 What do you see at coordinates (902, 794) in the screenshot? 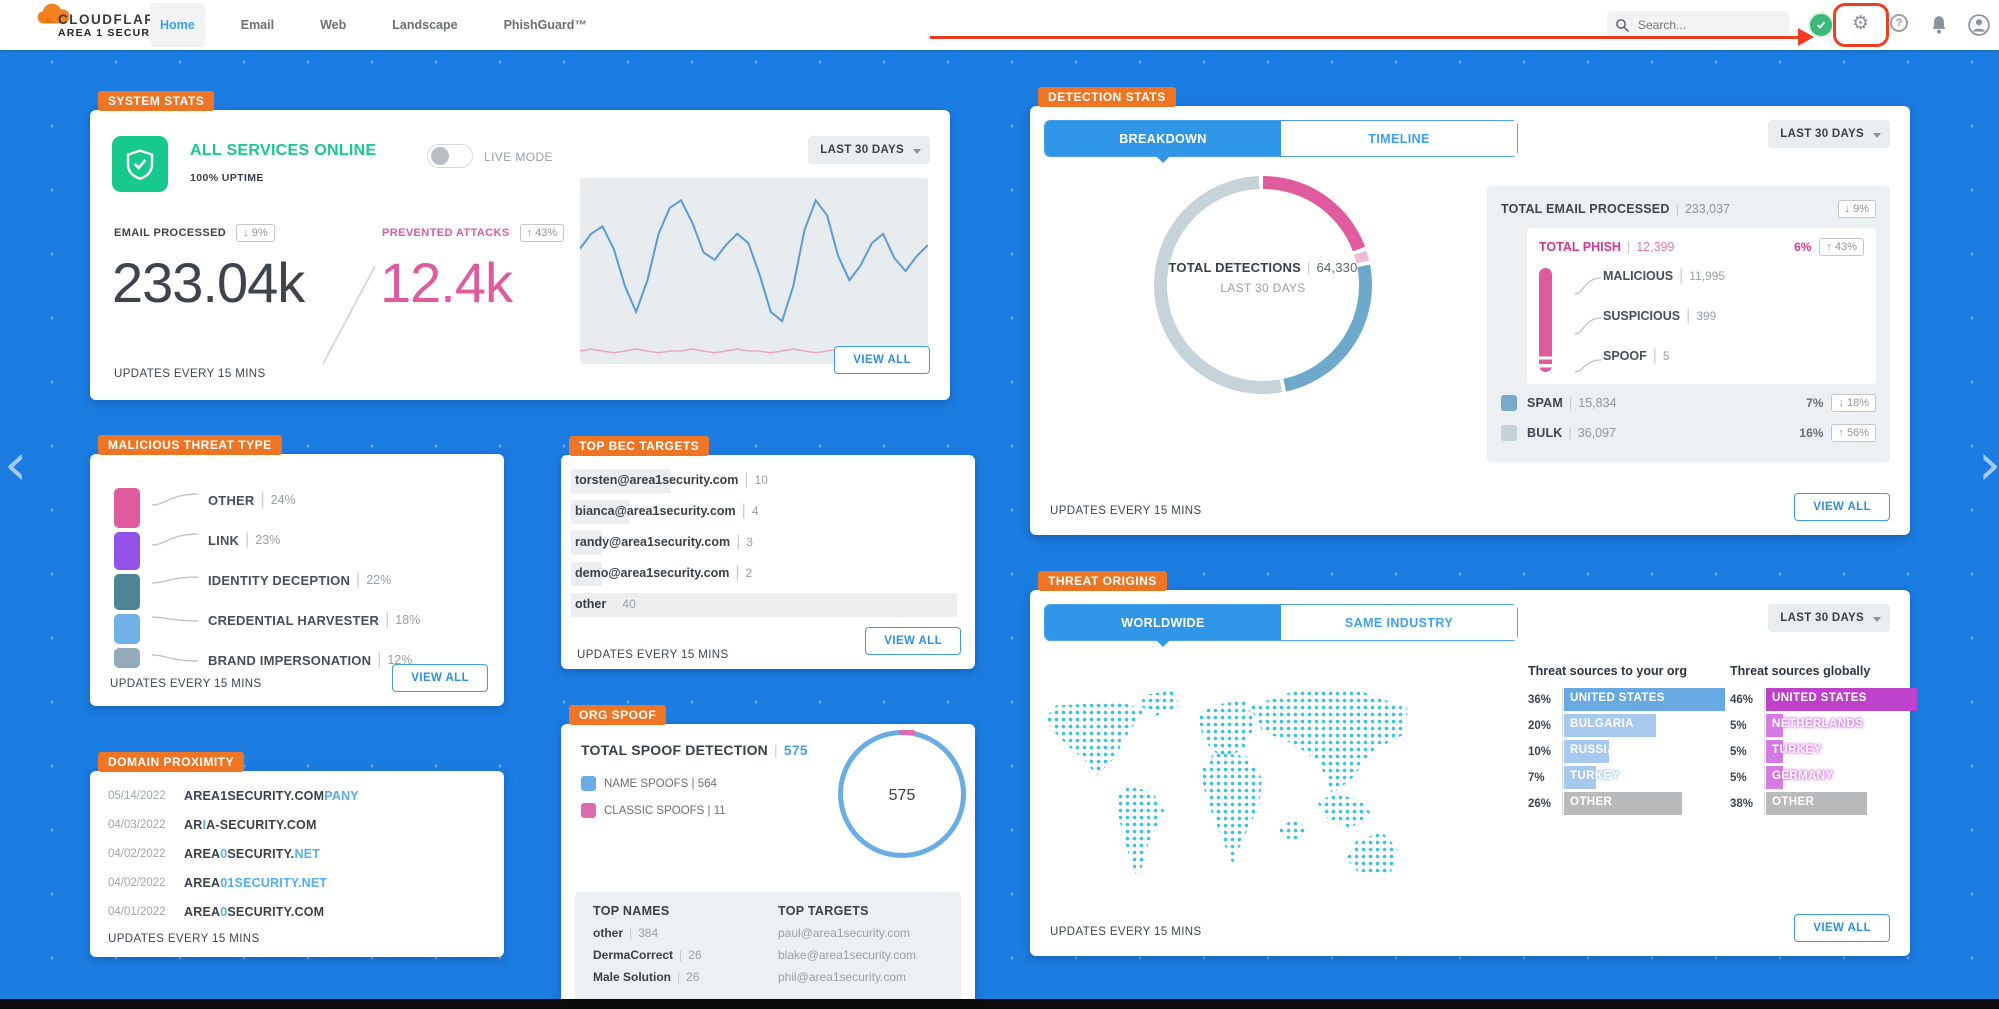
I see `spoof-donut-chart: 575` at bounding box center [902, 794].